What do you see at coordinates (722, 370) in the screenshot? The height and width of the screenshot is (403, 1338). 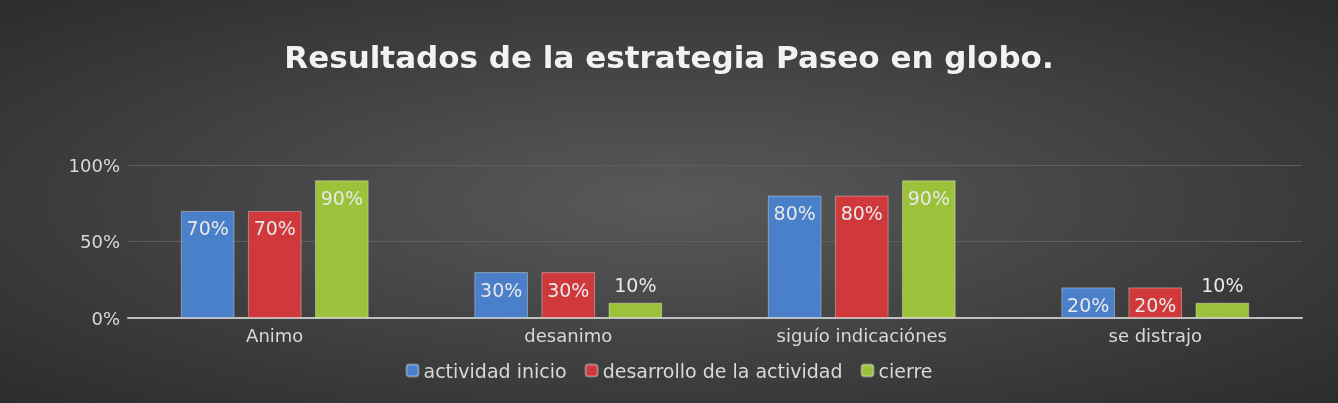 I see `legend-label: desarrollo de la actividad` at bounding box center [722, 370].